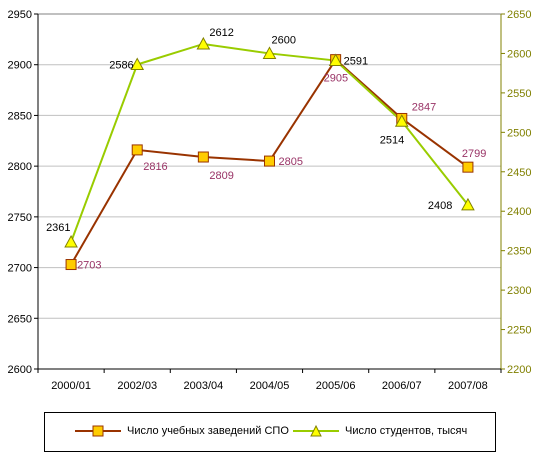 The width and height of the screenshot is (539, 467). Describe the element at coordinates (221, 33) in the screenshot. I see `data-label-students: 2612` at that location.